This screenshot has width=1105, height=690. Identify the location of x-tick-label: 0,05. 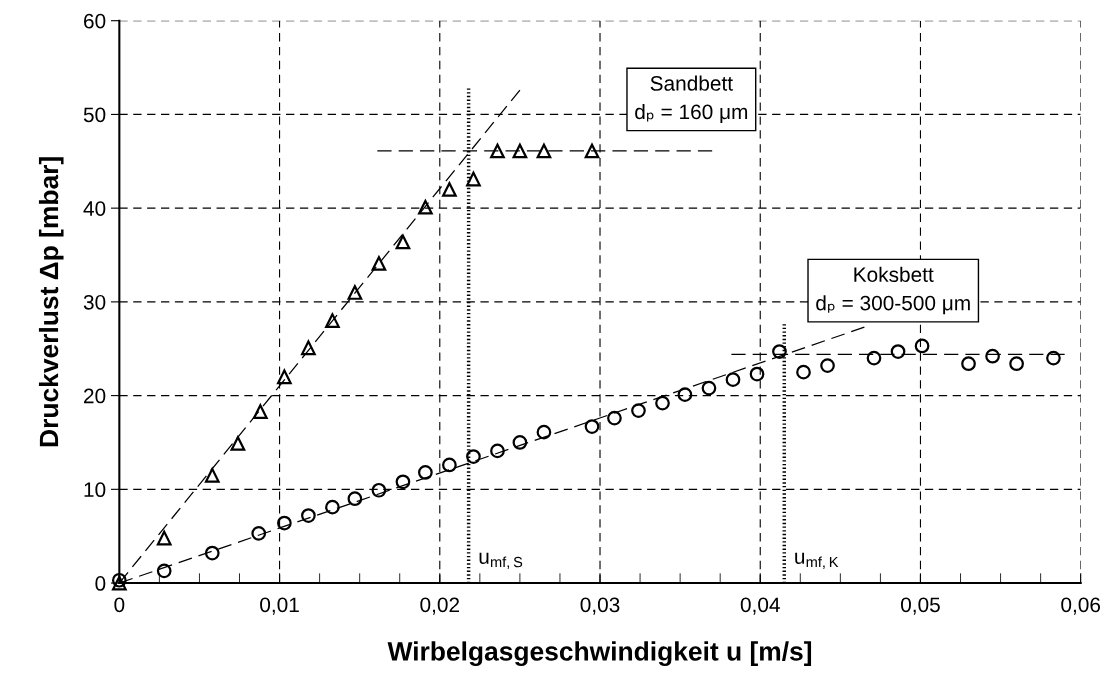
(920, 606).